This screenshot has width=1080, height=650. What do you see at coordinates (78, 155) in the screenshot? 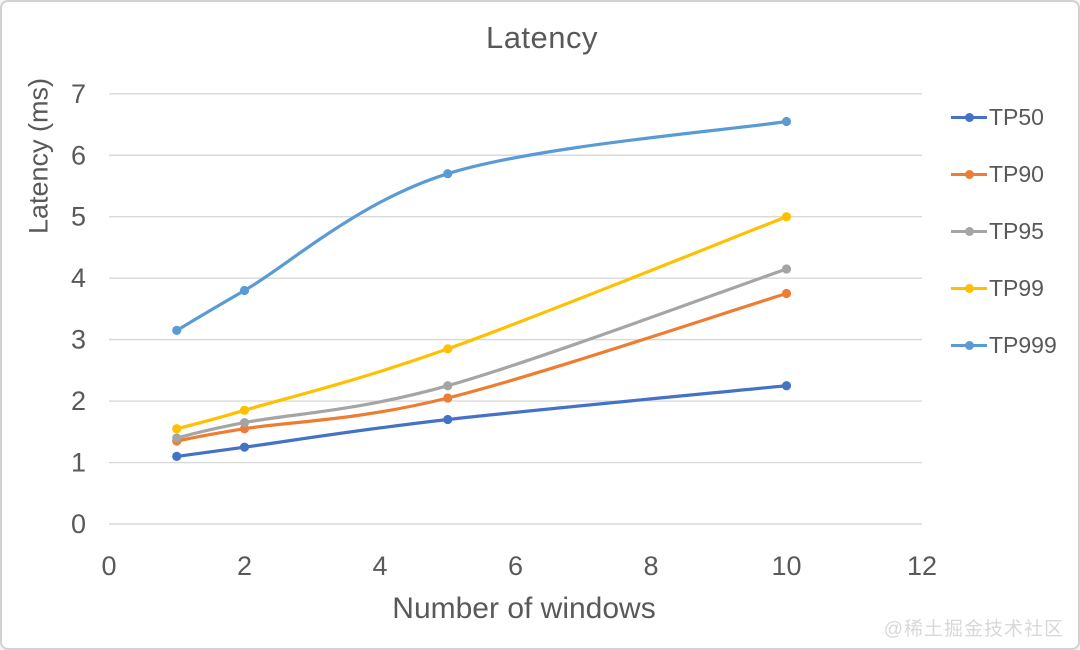
I see `y-tick-label: 6` at bounding box center [78, 155].